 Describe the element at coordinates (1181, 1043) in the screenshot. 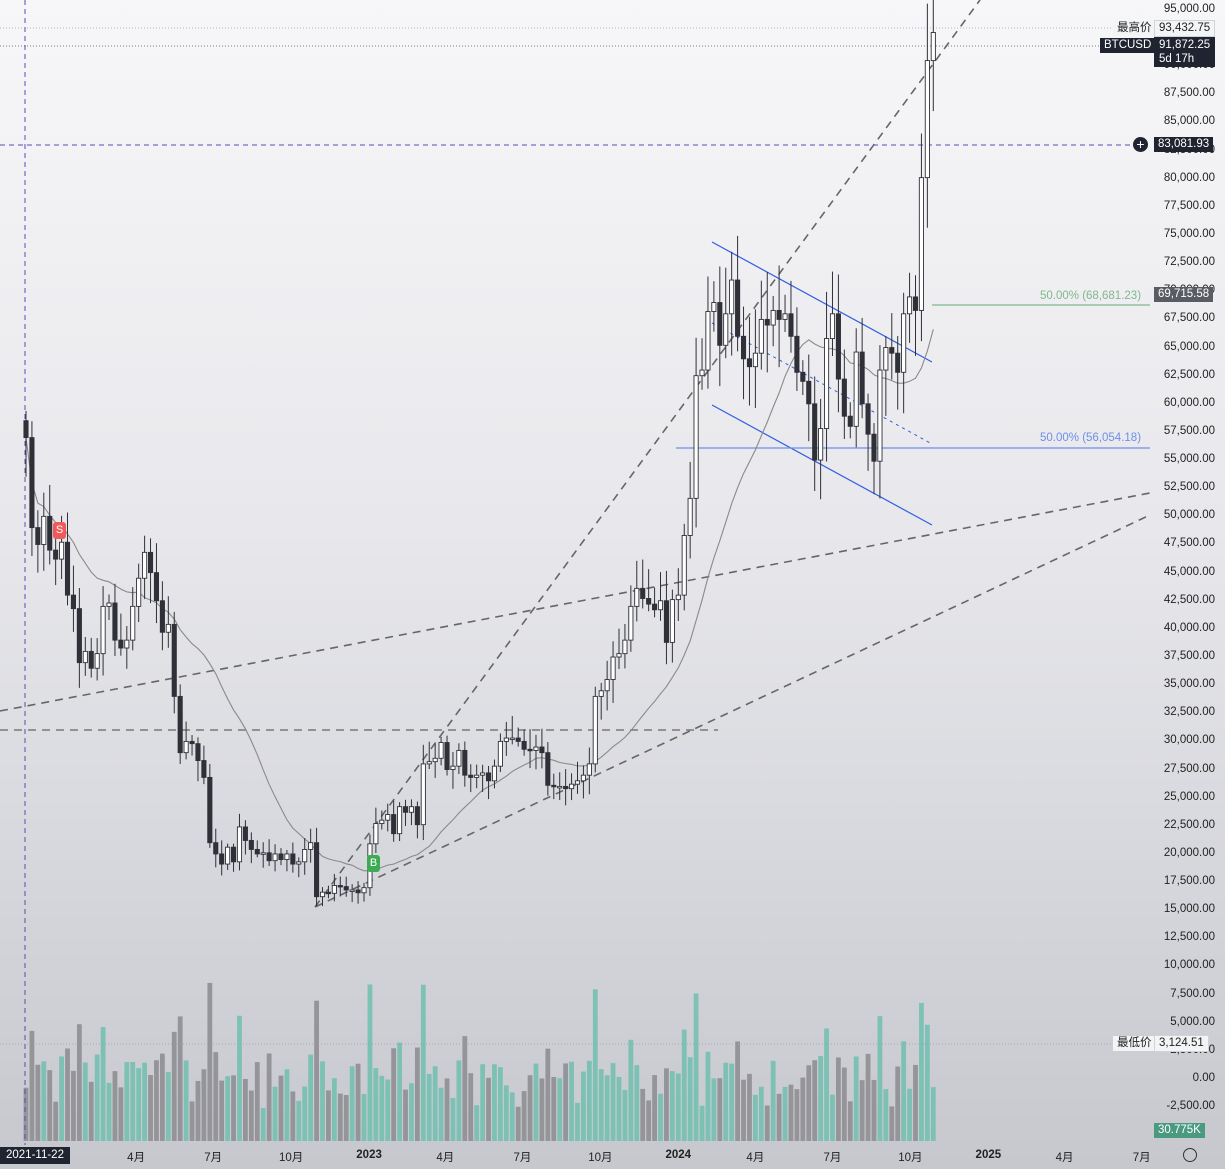

I see `low-price-value: 3,124.51` at that location.